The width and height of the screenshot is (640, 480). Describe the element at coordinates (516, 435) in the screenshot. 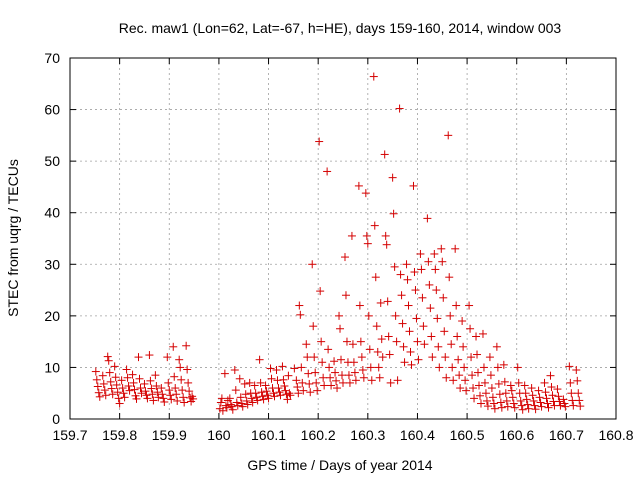

I see `x-tick-label: 160.6` at that location.